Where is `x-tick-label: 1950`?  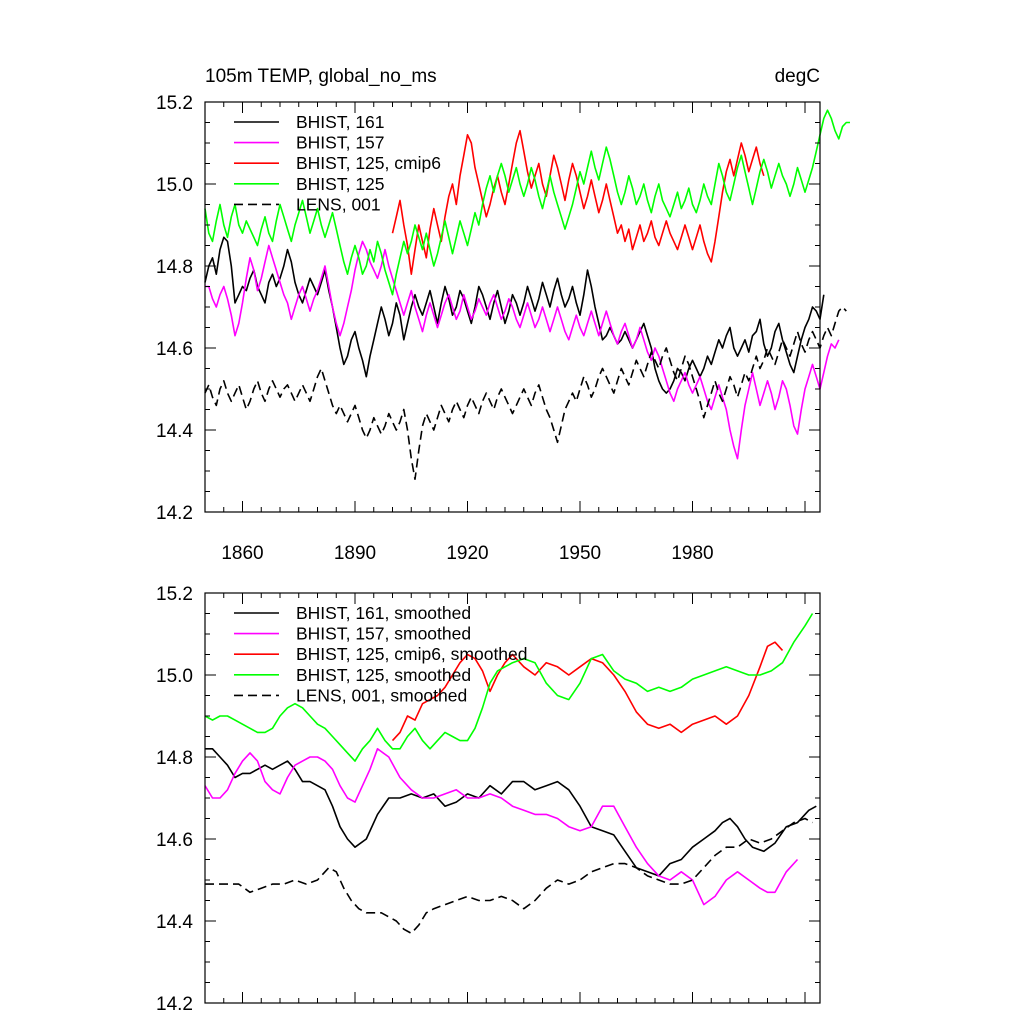
x-tick-label: 1950 is located at coordinates (580, 553).